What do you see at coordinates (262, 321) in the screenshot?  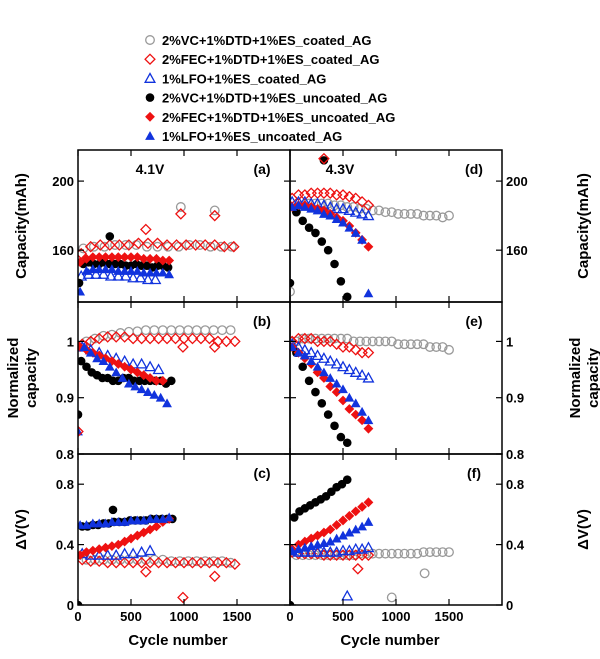 I see `panel-label: (b)` at bounding box center [262, 321].